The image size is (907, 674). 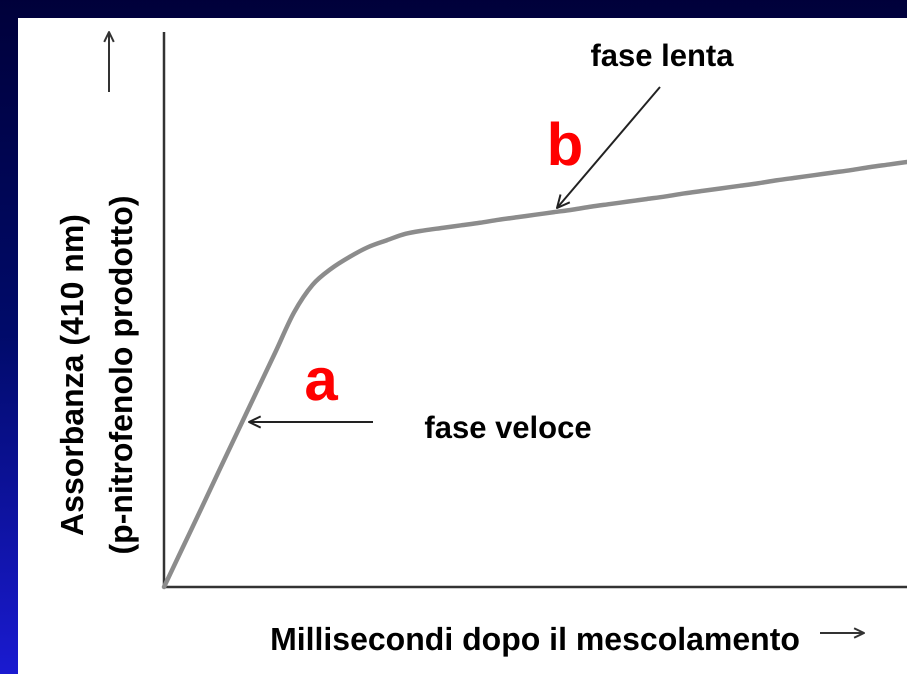 What do you see at coordinates (662, 55) in the screenshot?
I see `text: fase lenta` at bounding box center [662, 55].